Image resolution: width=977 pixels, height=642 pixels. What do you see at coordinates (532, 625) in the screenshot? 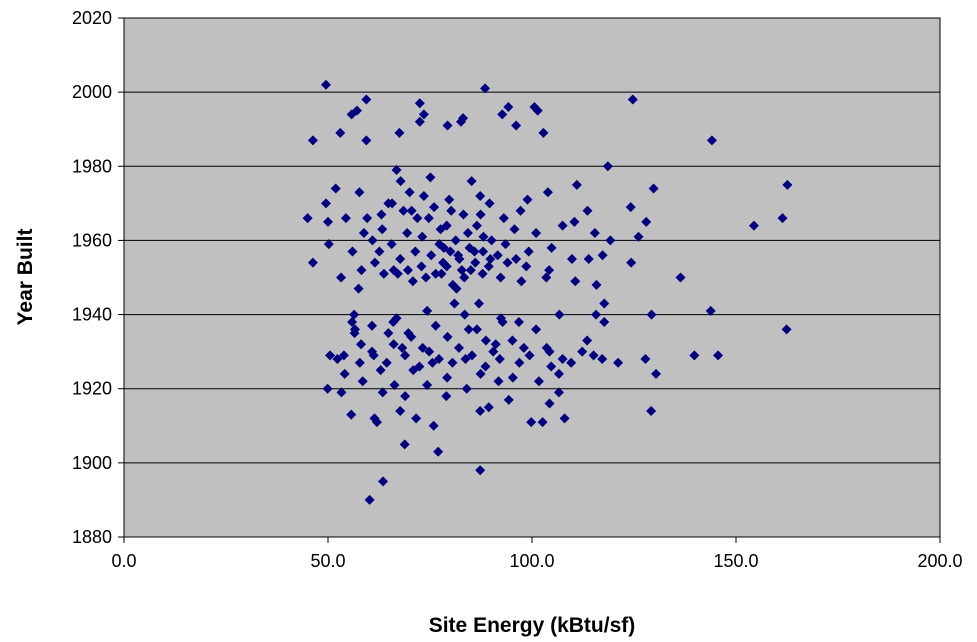
I see `x-axis-title: Site Energy (kBtu/sf)` at bounding box center [532, 625].